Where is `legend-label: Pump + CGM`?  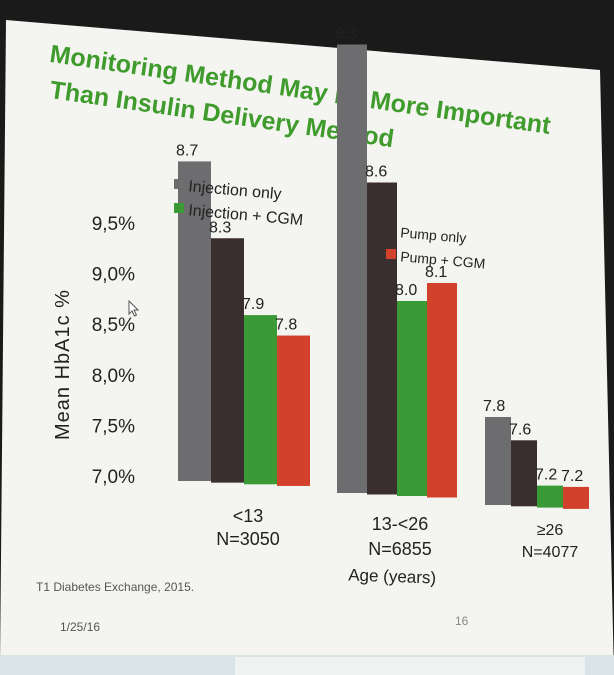
legend-label: Pump + CGM is located at coordinates (443, 259).